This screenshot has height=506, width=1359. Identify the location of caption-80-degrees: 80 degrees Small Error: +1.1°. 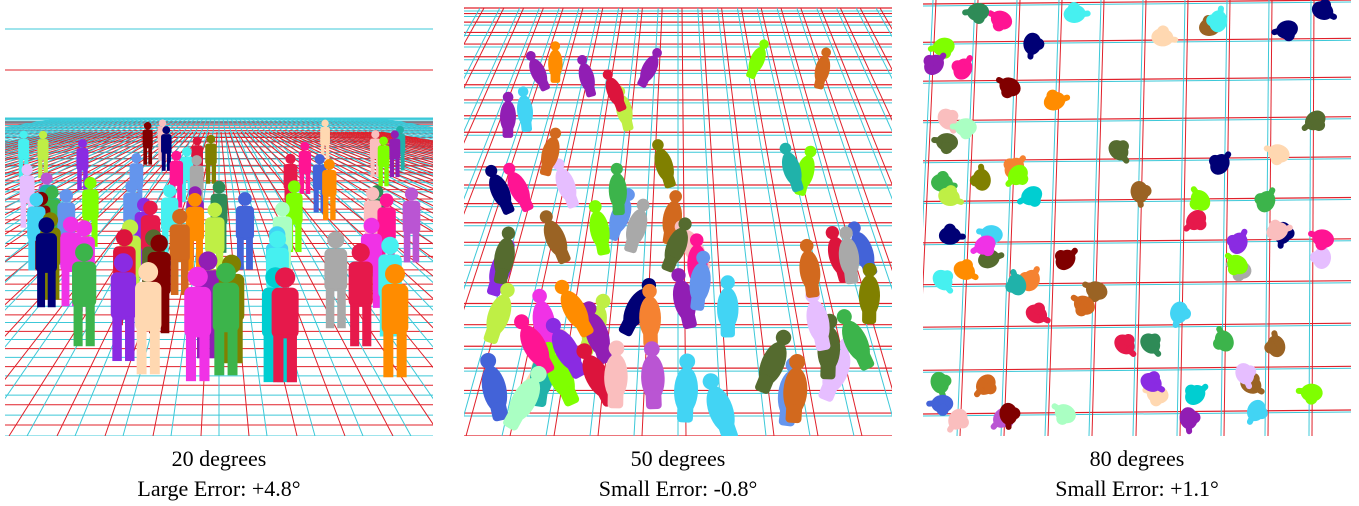
(1137, 474).